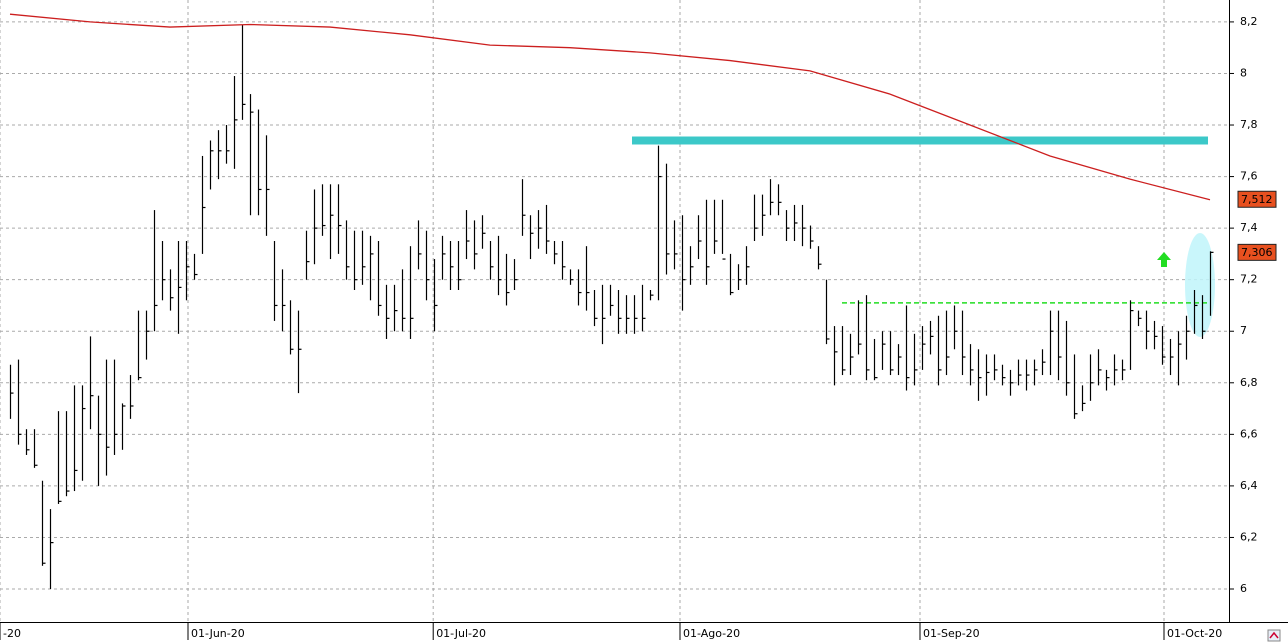 The image size is (1288, 644). I want to click on x-tick-label: 01-Ago-20, so click(711, 633).